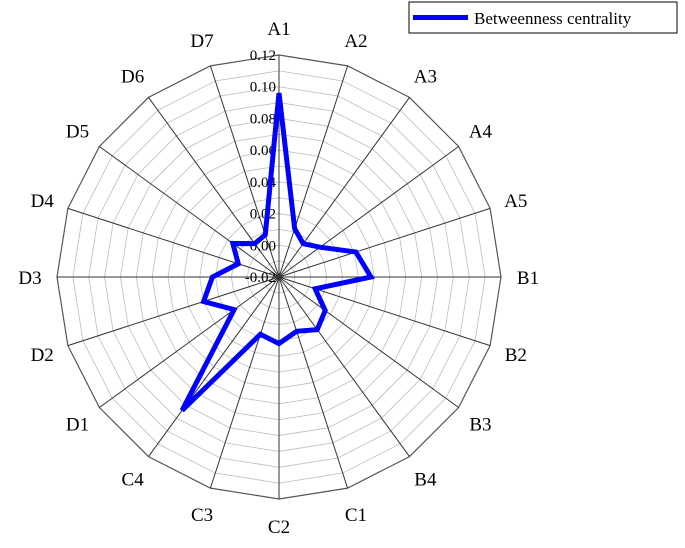 The width and height of the screenshot is (685, 548). What do you see at coordinates (263, 119) in the screenshot?
I see `radial-tick-label: 0.08` at bounding box center [263, 119].